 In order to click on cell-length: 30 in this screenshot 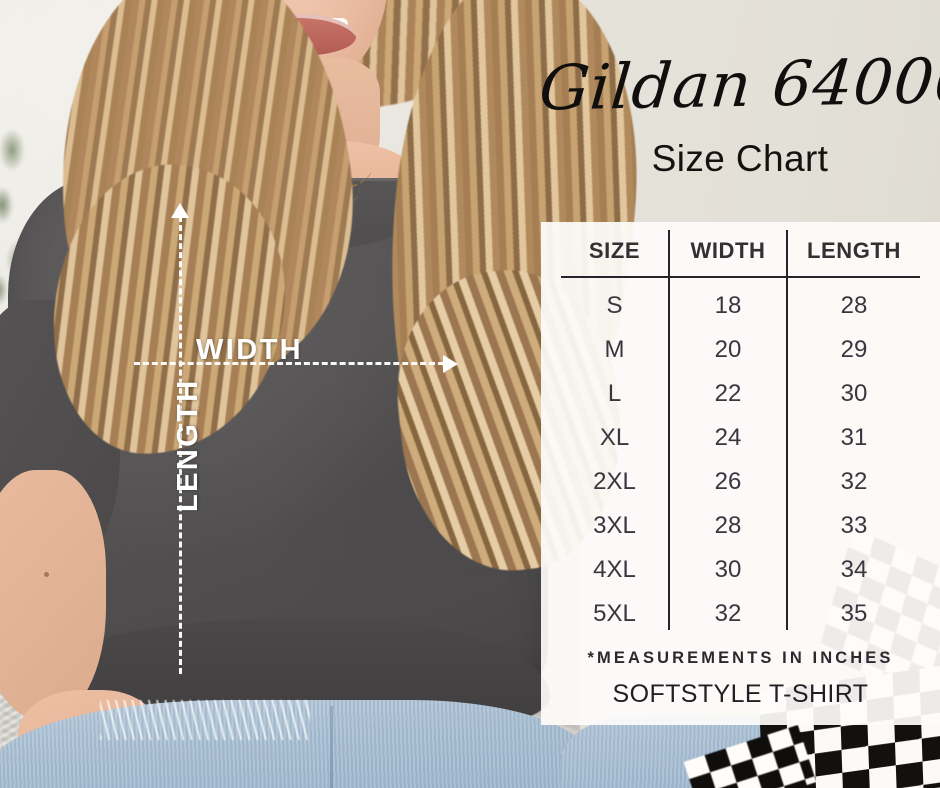, I will do `click(854, 393)`.